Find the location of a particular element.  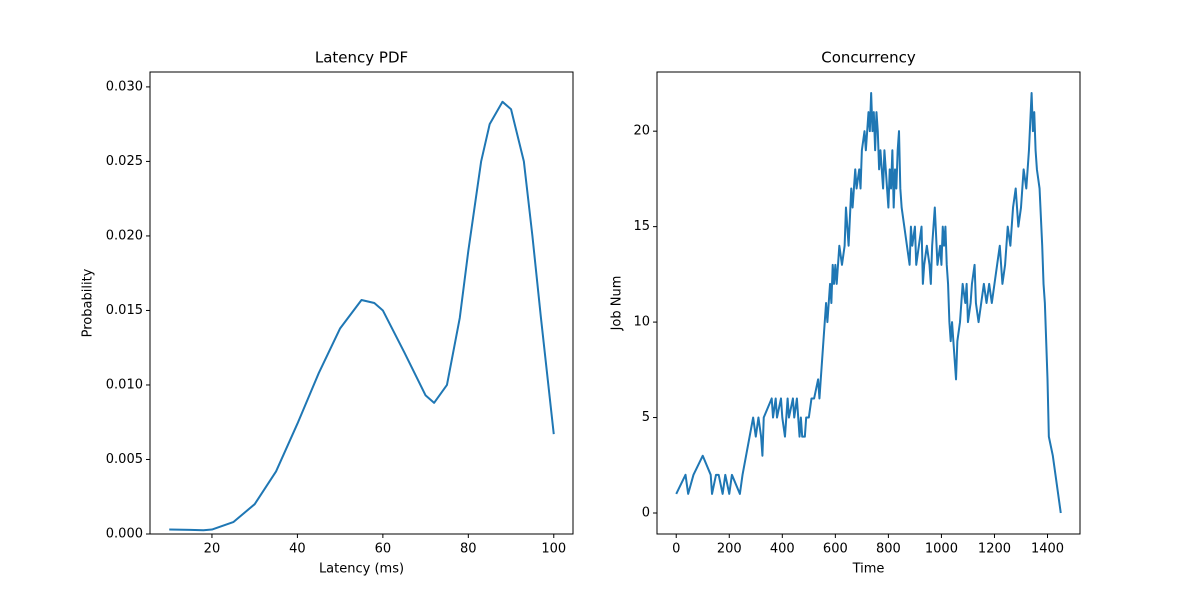

chart-title: Concurrency is located at coordinates (868, 58).